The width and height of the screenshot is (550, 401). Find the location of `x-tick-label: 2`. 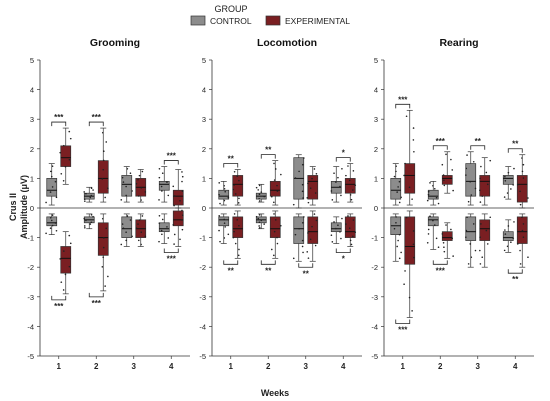

x-tick-label: 2 is located at coordinates (440, 366).